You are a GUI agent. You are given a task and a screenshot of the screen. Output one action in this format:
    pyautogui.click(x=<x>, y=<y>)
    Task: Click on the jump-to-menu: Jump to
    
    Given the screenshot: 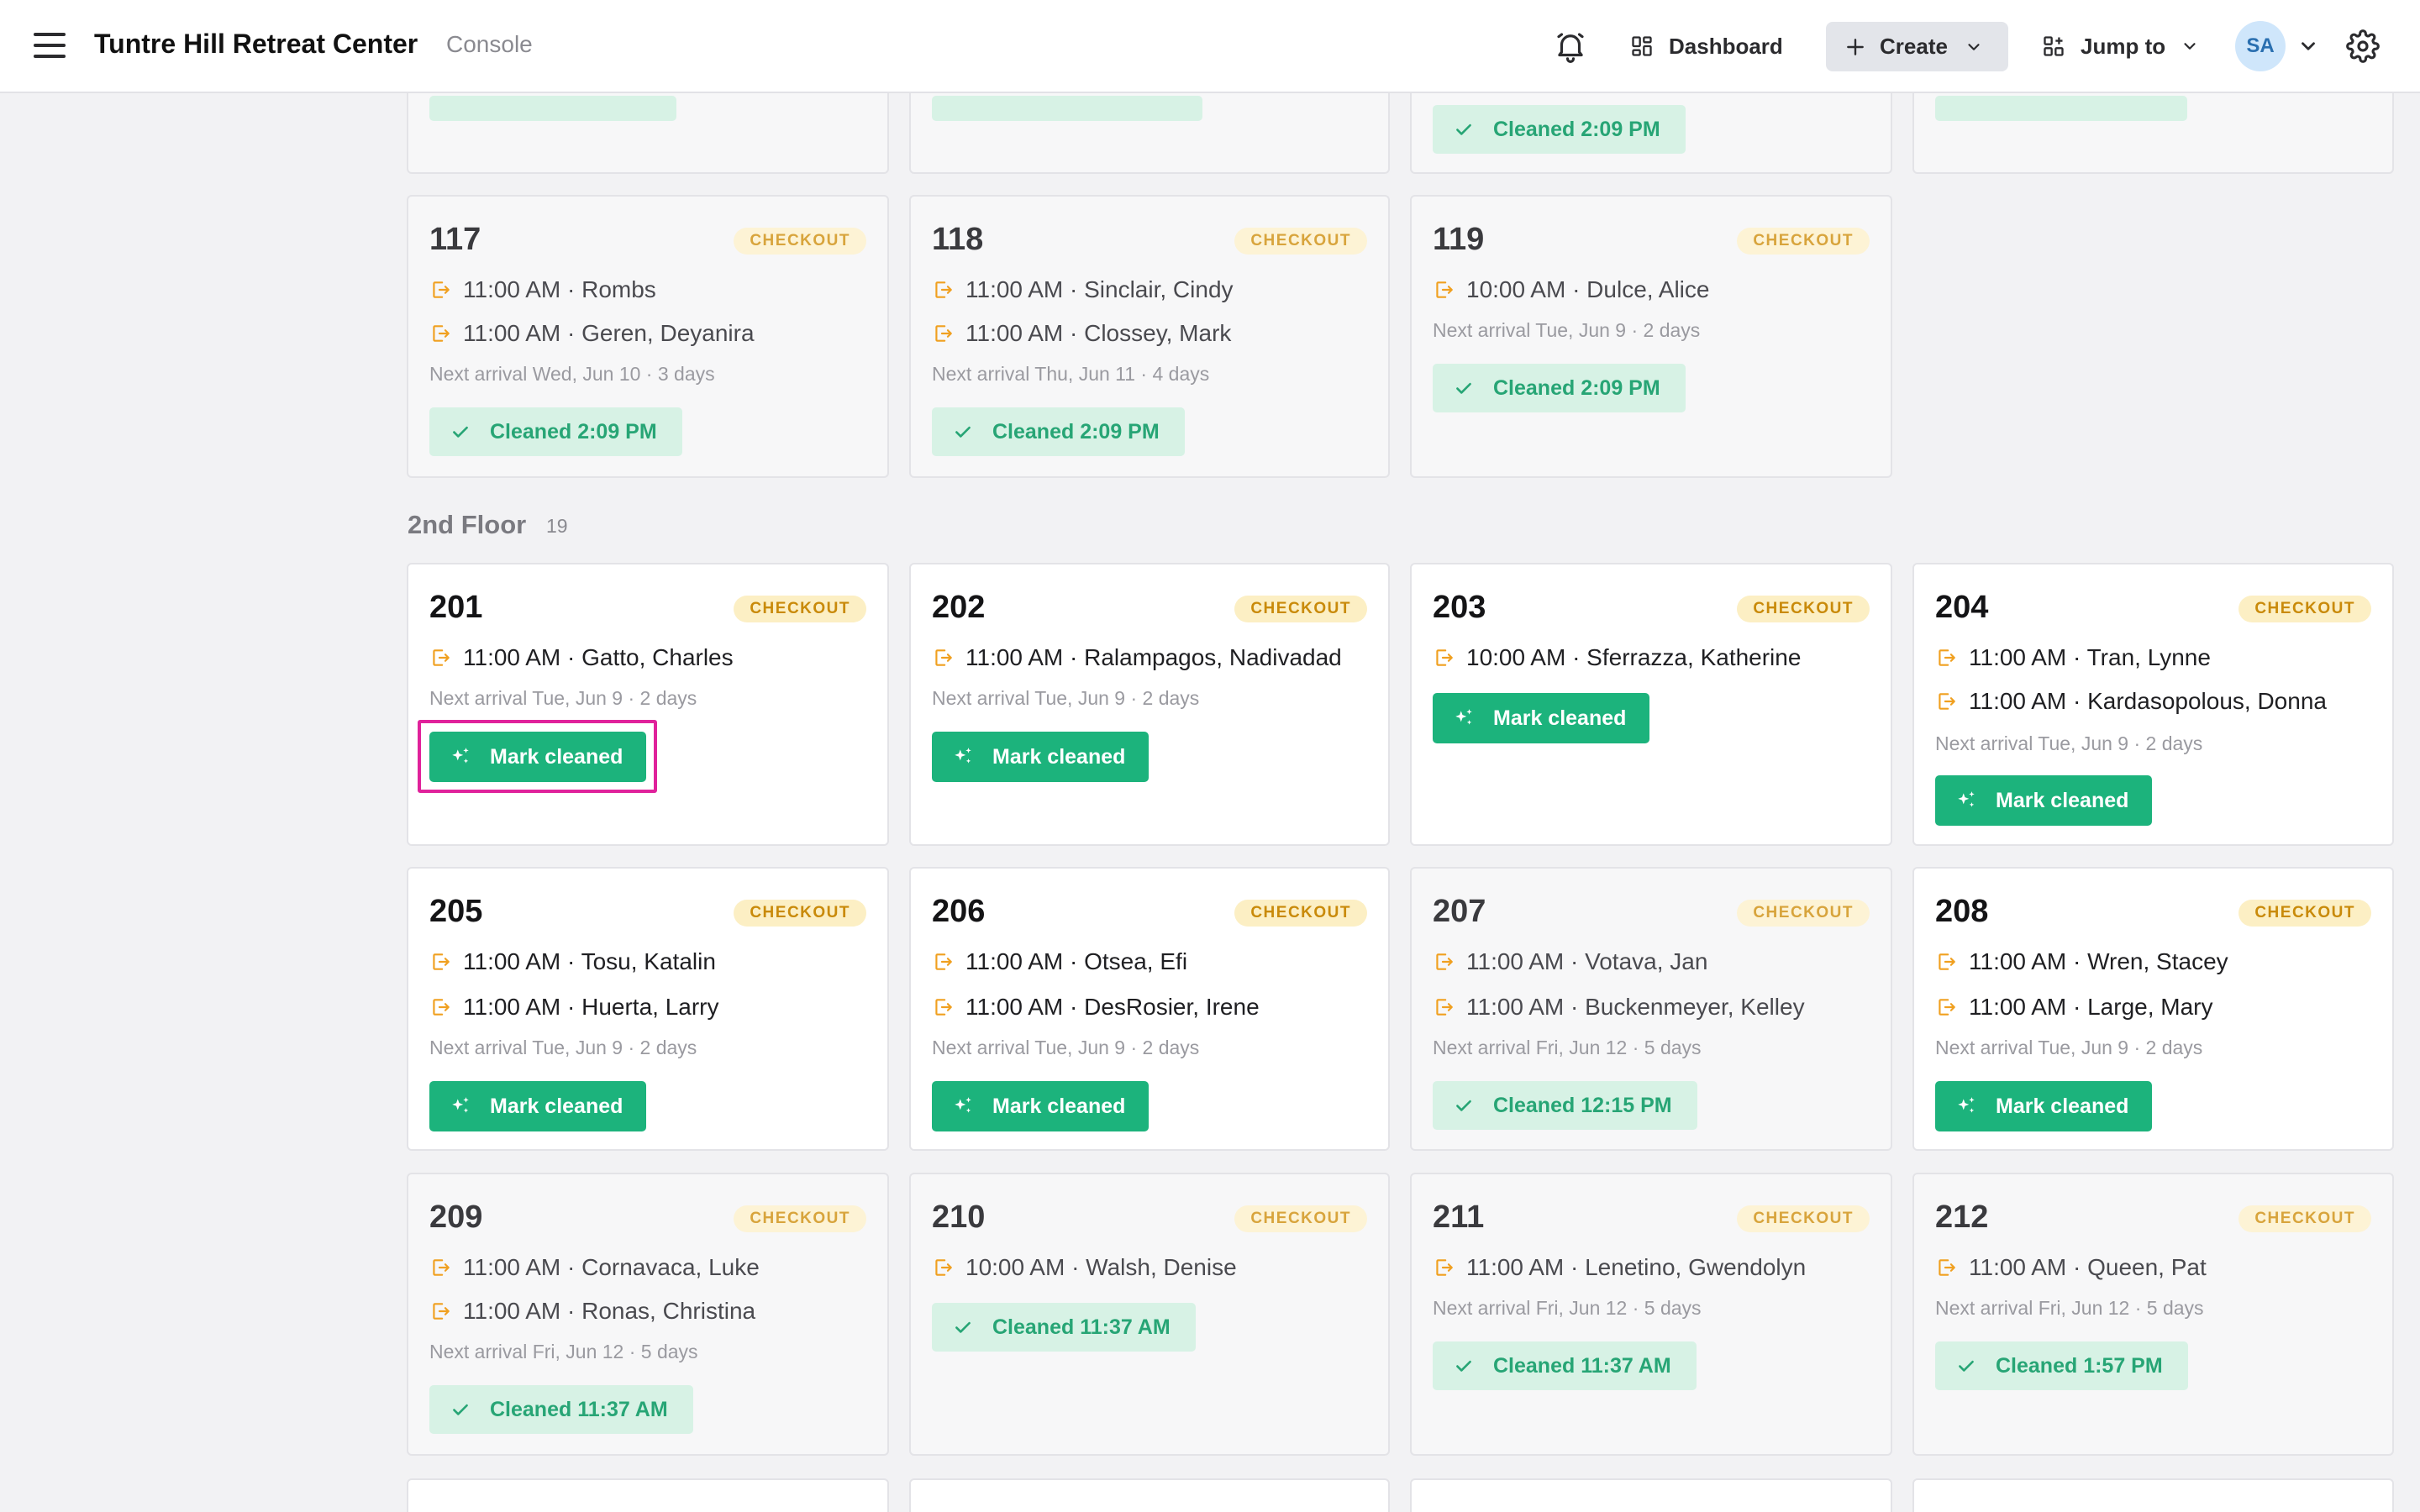 What is the action you would take?
    pyautogui.click(x=2120, y=46)
    